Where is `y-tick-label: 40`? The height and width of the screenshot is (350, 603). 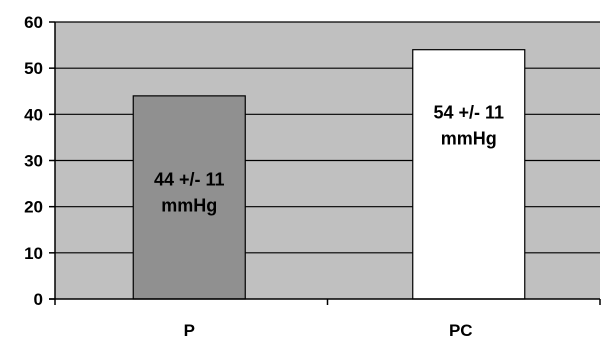 y-tick-label: 40 is located at coordinates (33, 114).